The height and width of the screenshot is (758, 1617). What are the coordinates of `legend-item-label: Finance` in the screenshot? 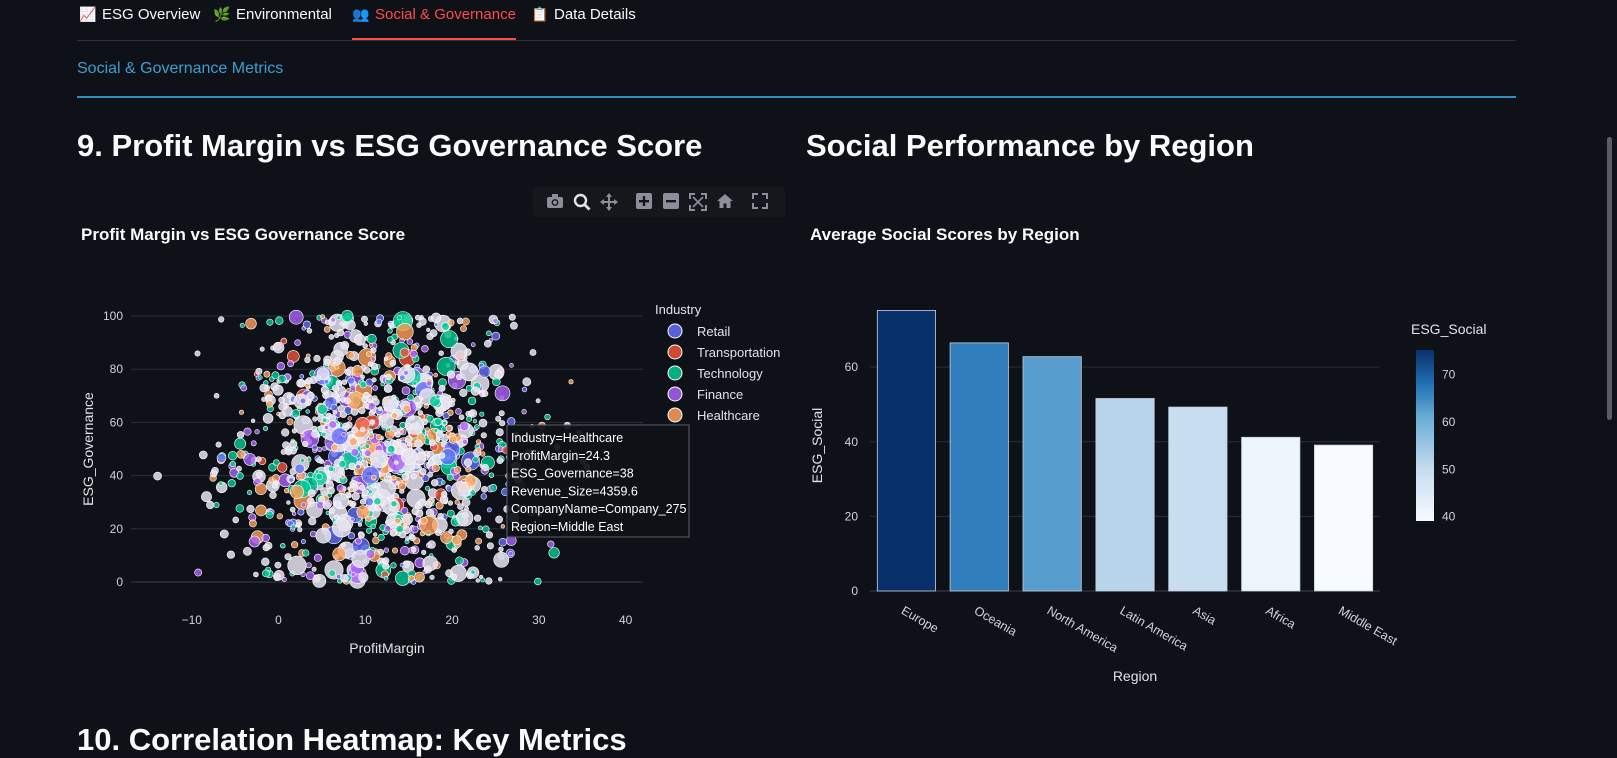 It's located at (720, 394).